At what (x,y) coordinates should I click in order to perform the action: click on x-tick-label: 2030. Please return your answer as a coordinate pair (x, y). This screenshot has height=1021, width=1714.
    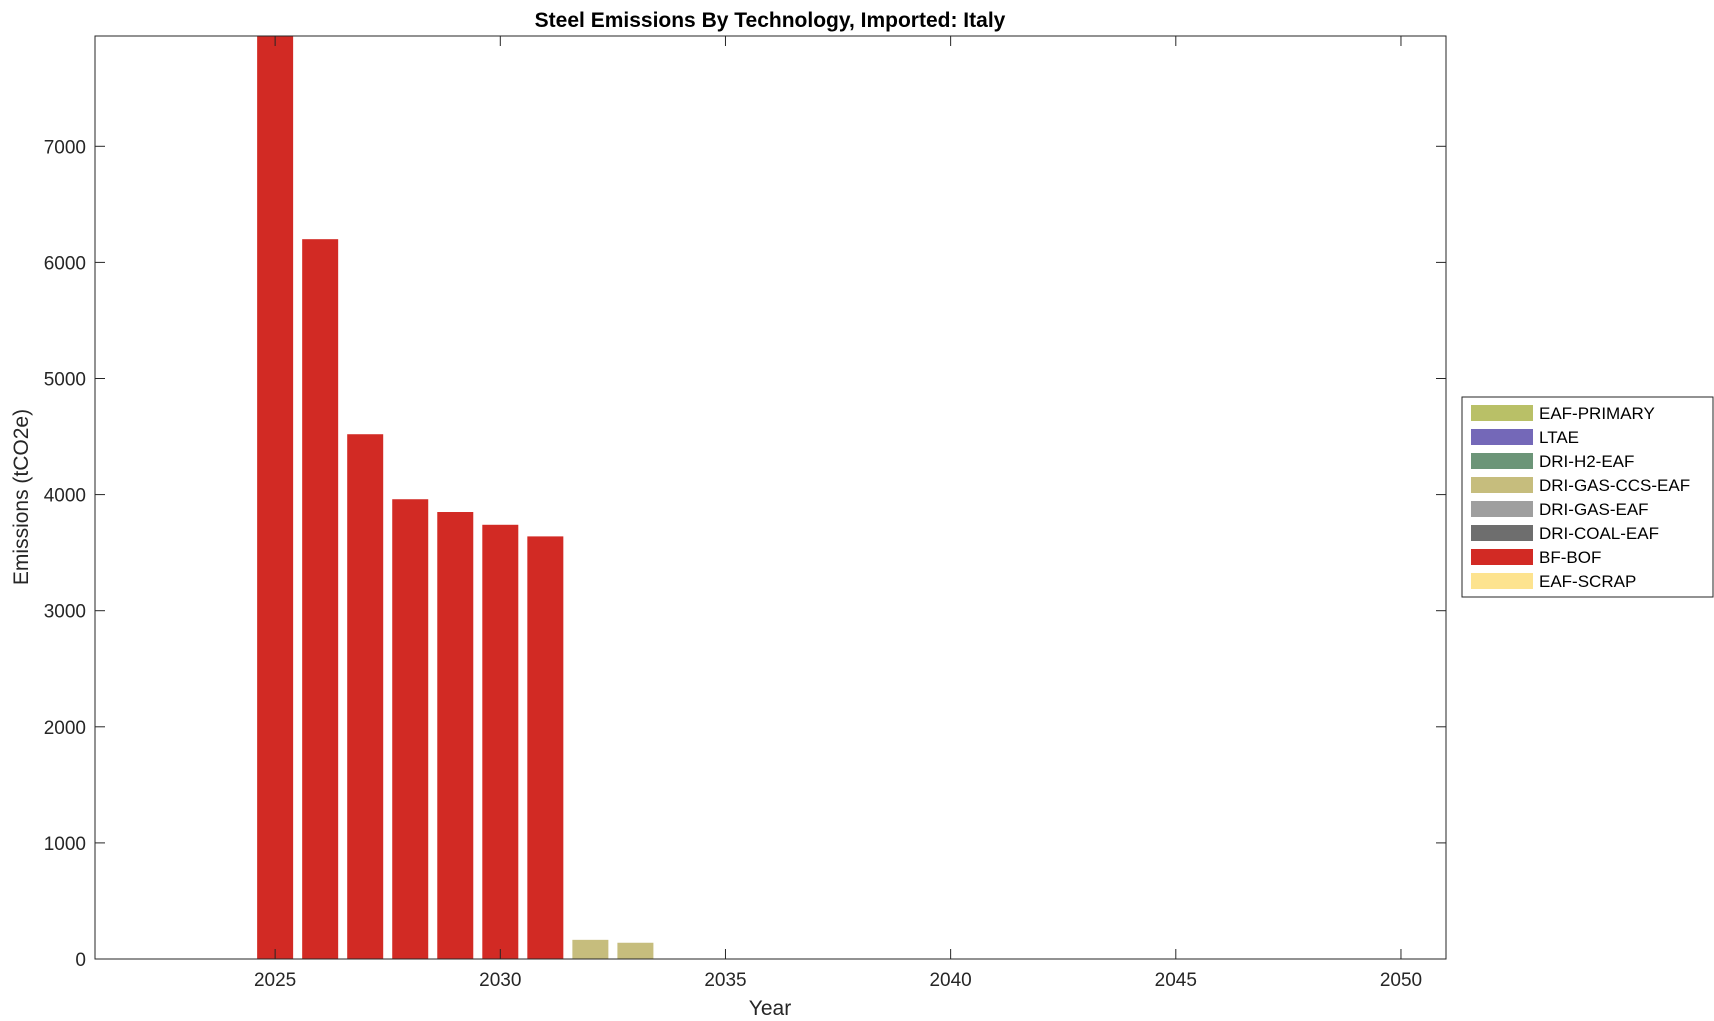
    Looking at the image, I should click on (500, 980).